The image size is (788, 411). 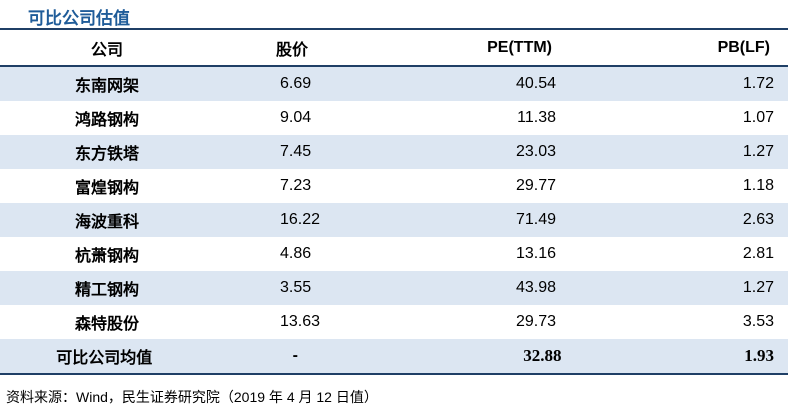 What do you see at coordinates (535, 83) in the screenshot?
I see `pe-cell: 40.54` at bounding box center [535, 83].